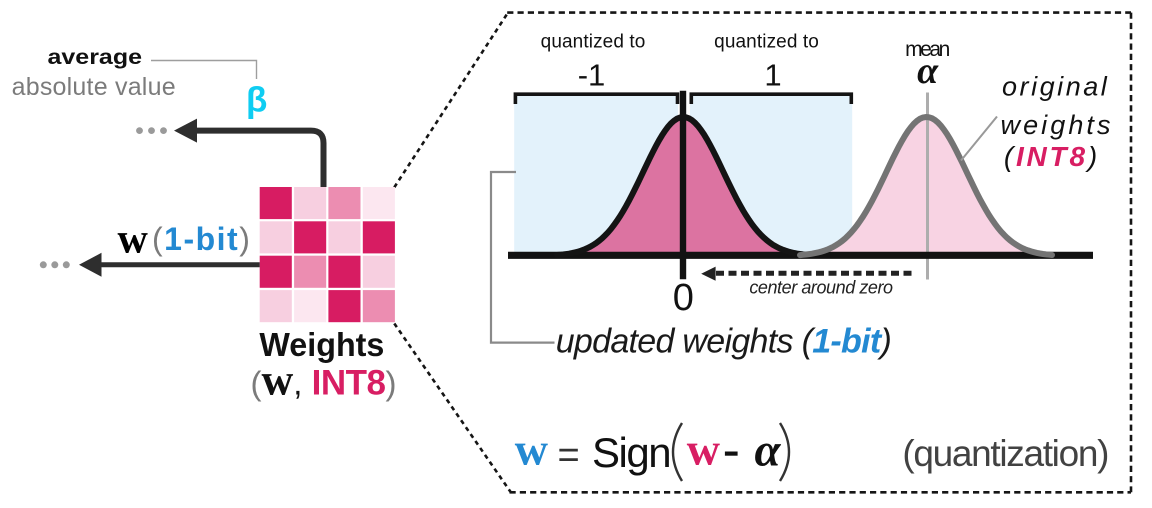 This screenshot has height=508, width=1152. I want to click on svg-text: mean, so click(927, 49).